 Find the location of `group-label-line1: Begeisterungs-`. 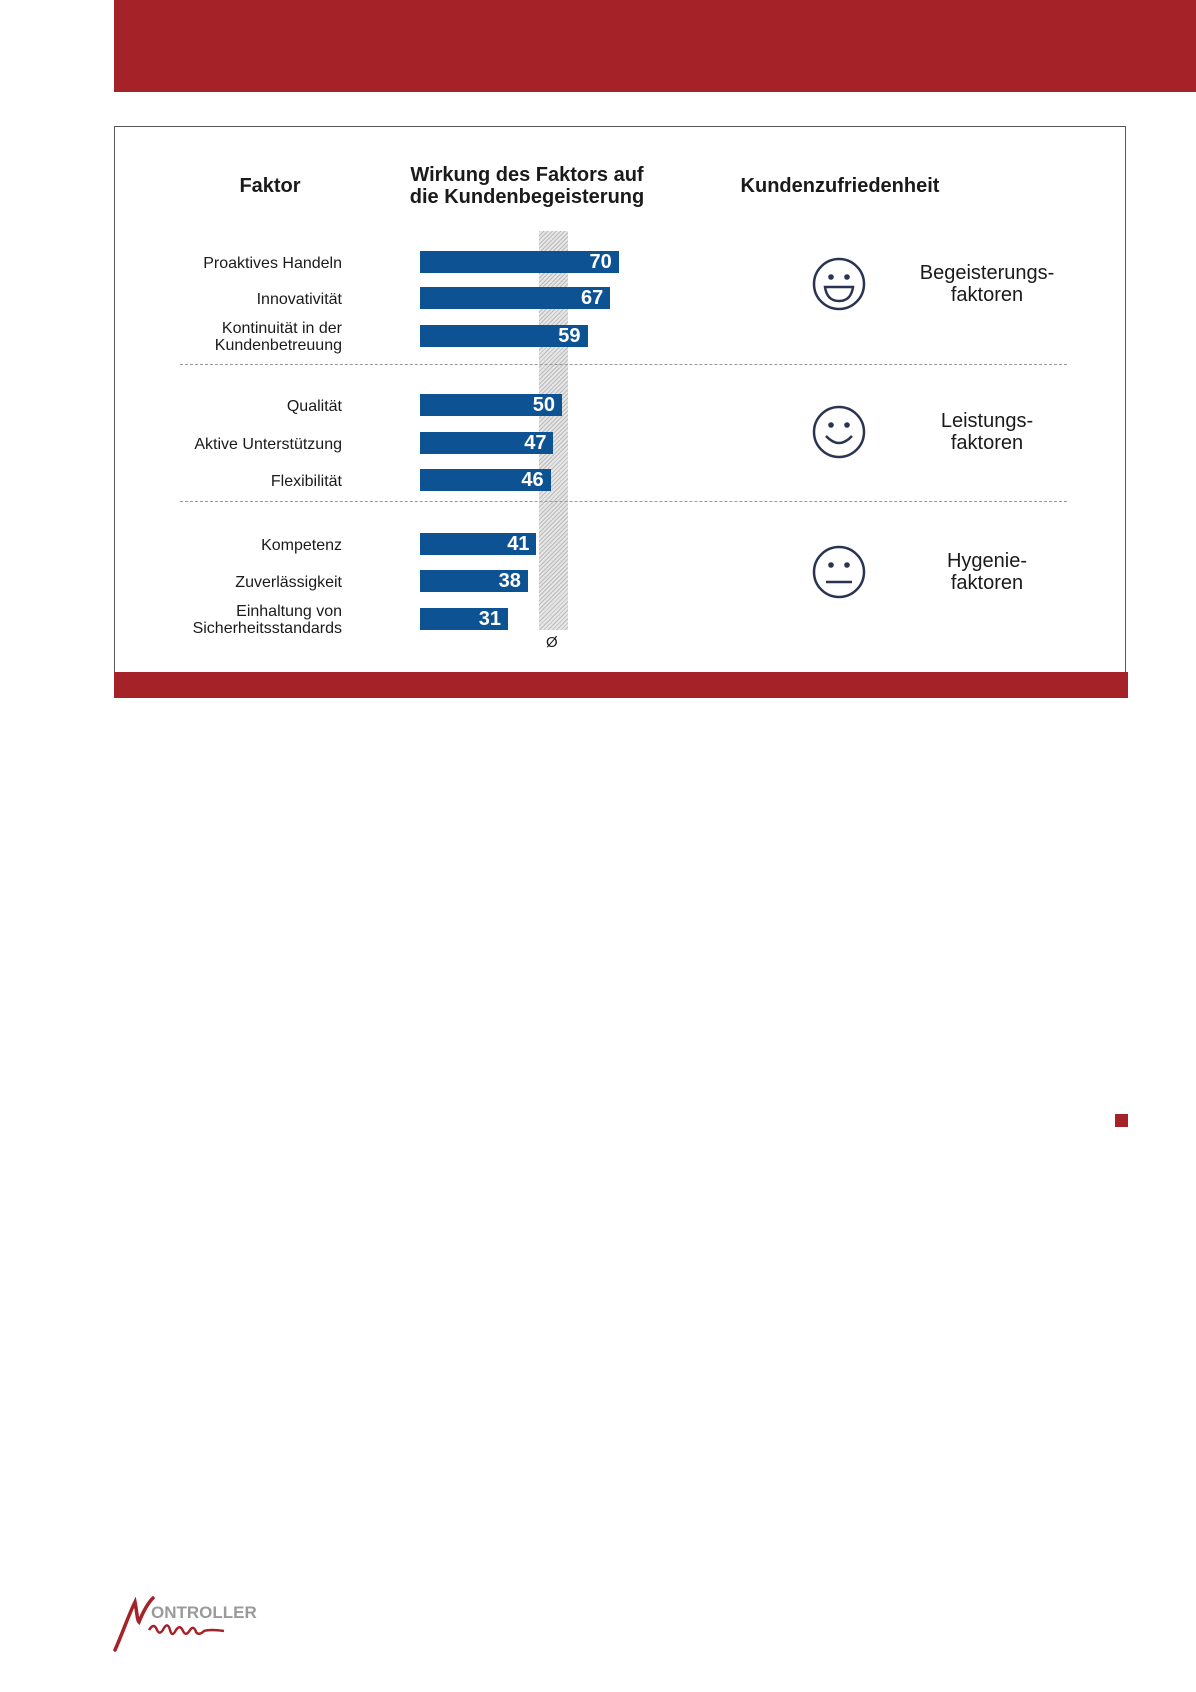

group-label-line1: Begeisterungs- is located at coordinates (987, 273).